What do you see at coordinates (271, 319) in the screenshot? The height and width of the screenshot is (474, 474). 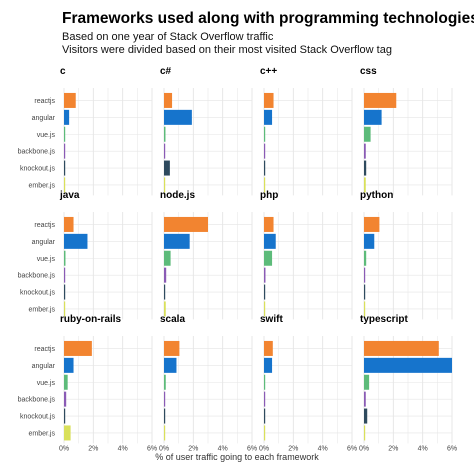 I see `facet-label: swift` at bounding box center [271, 319].